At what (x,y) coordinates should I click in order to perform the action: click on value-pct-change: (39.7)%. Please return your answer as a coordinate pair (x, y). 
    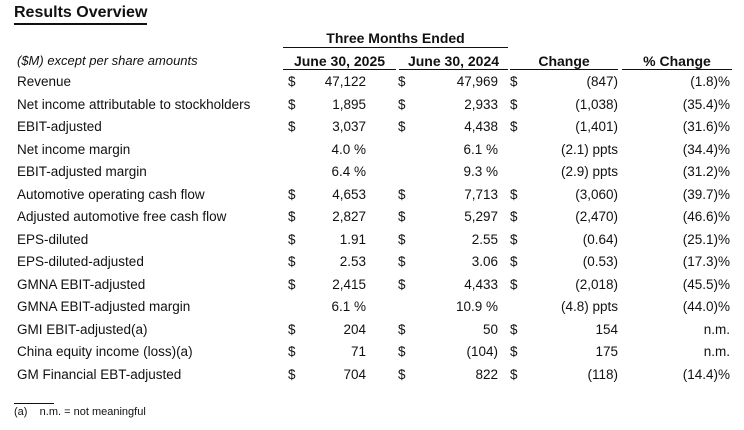
    Looking at the image, I should click on (706, 194).